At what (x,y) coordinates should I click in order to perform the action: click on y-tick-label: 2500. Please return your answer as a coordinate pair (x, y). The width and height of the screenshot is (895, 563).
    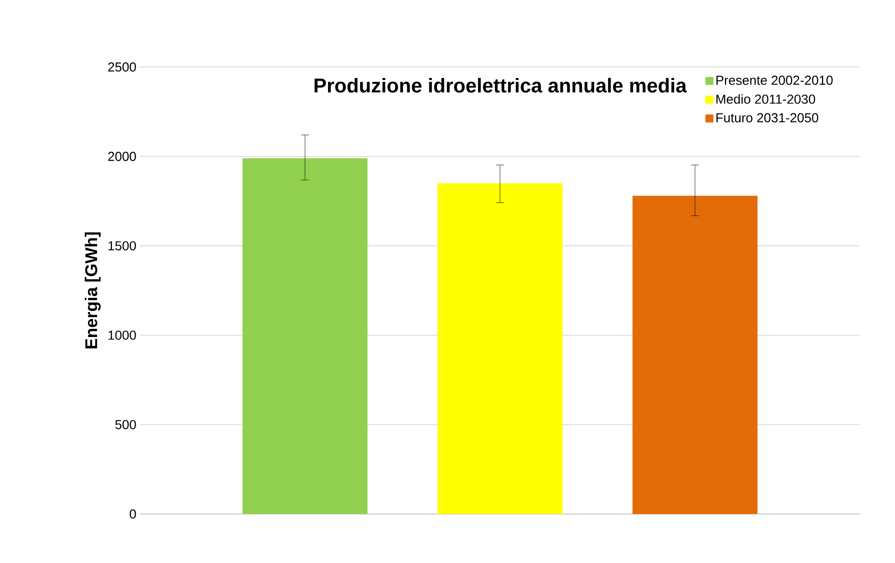
    Looking at the image, I should click on (122, 67).